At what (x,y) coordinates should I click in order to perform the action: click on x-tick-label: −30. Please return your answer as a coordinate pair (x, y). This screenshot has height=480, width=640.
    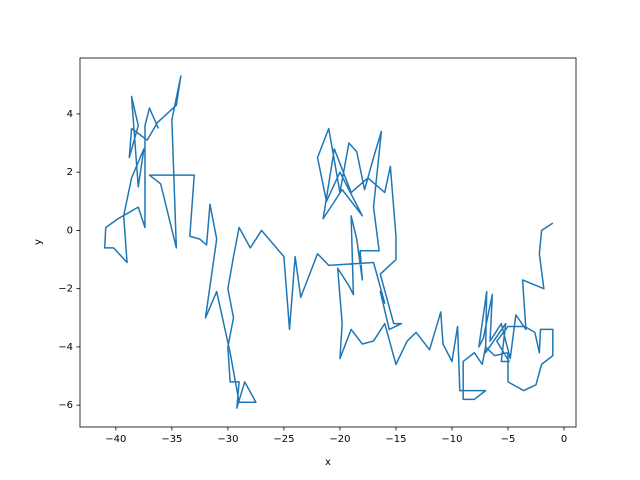
    Looking at the image, I should click on (227, 439).